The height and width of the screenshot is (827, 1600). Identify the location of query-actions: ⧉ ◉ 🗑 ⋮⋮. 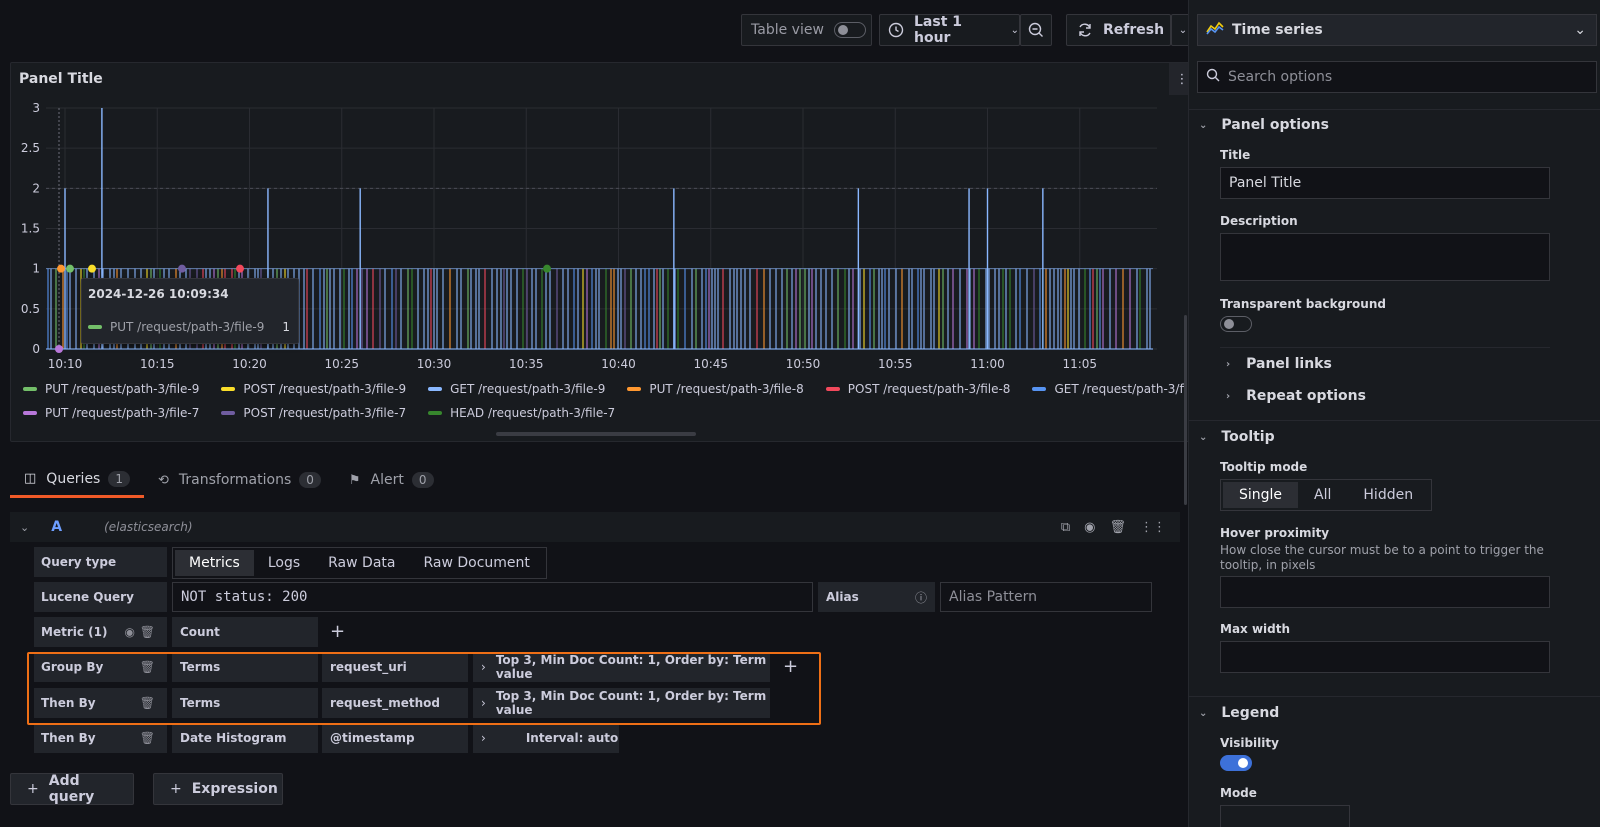
(1113, 527).